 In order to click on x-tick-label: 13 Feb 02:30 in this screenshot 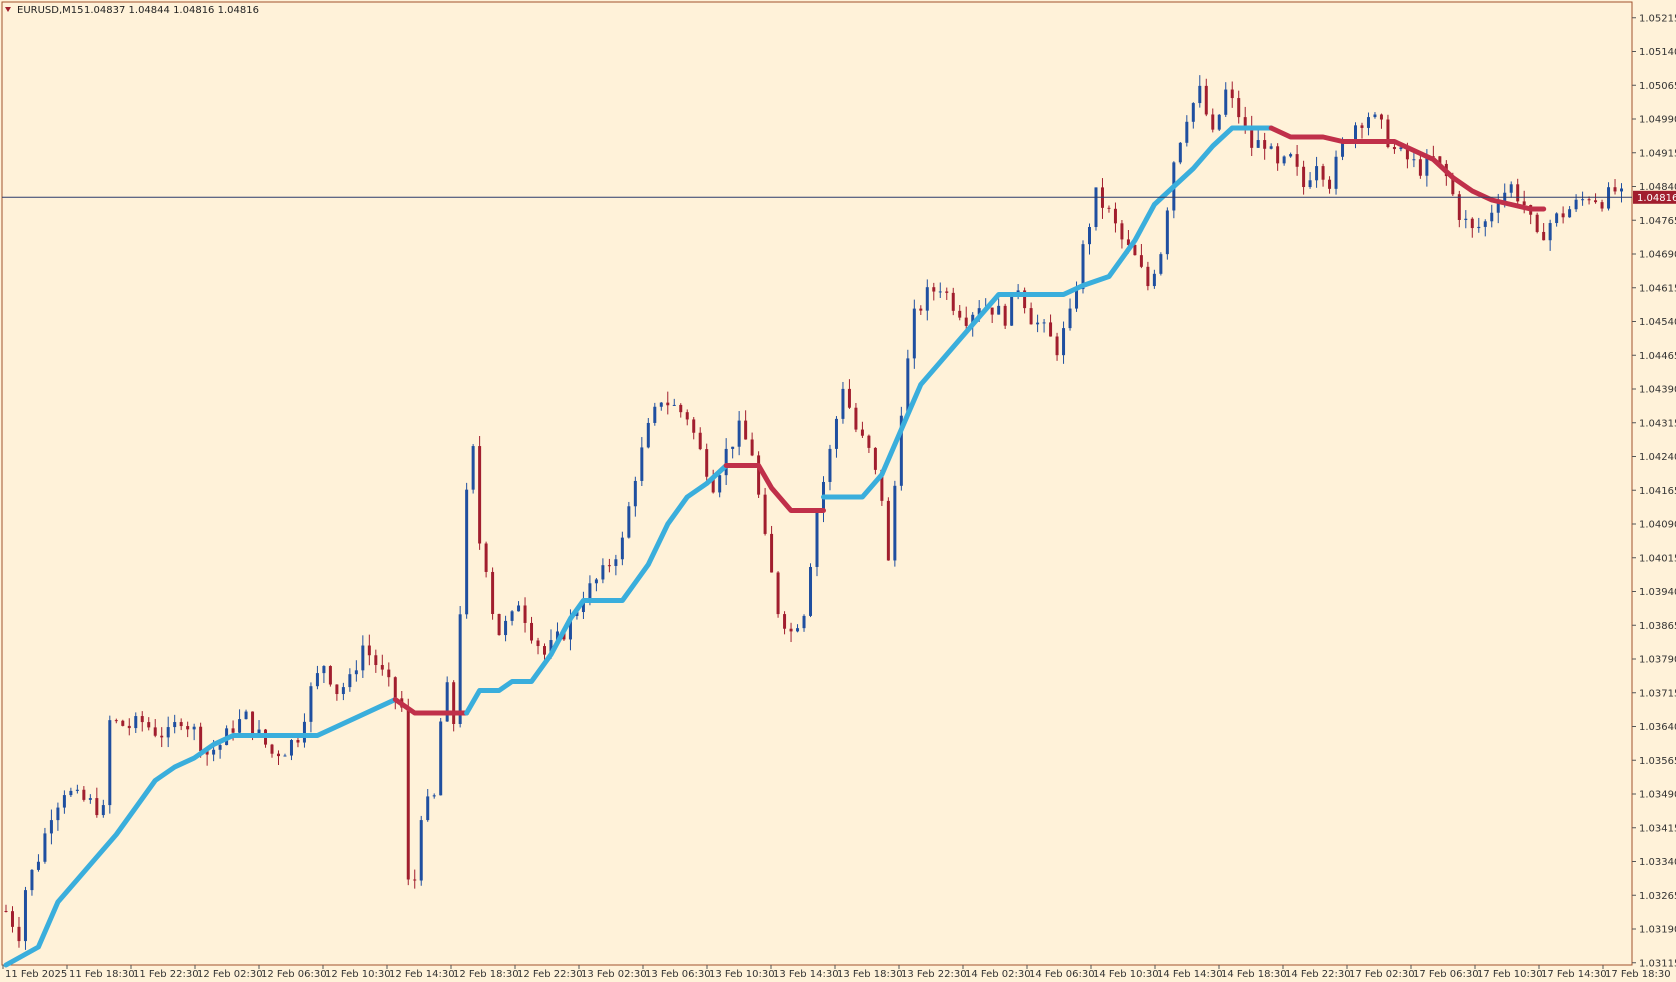, I will do `click(614, 974)`.